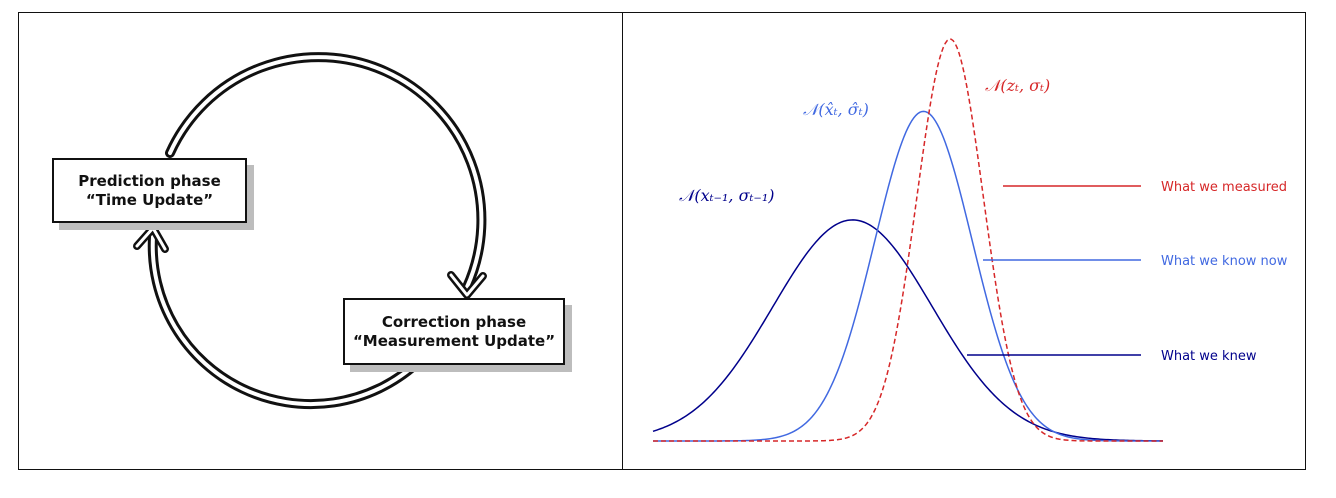  Describe the element at coordinates (1224, 187) in the screenshot. I see `legend-label-measurement: What we measured` at that location.